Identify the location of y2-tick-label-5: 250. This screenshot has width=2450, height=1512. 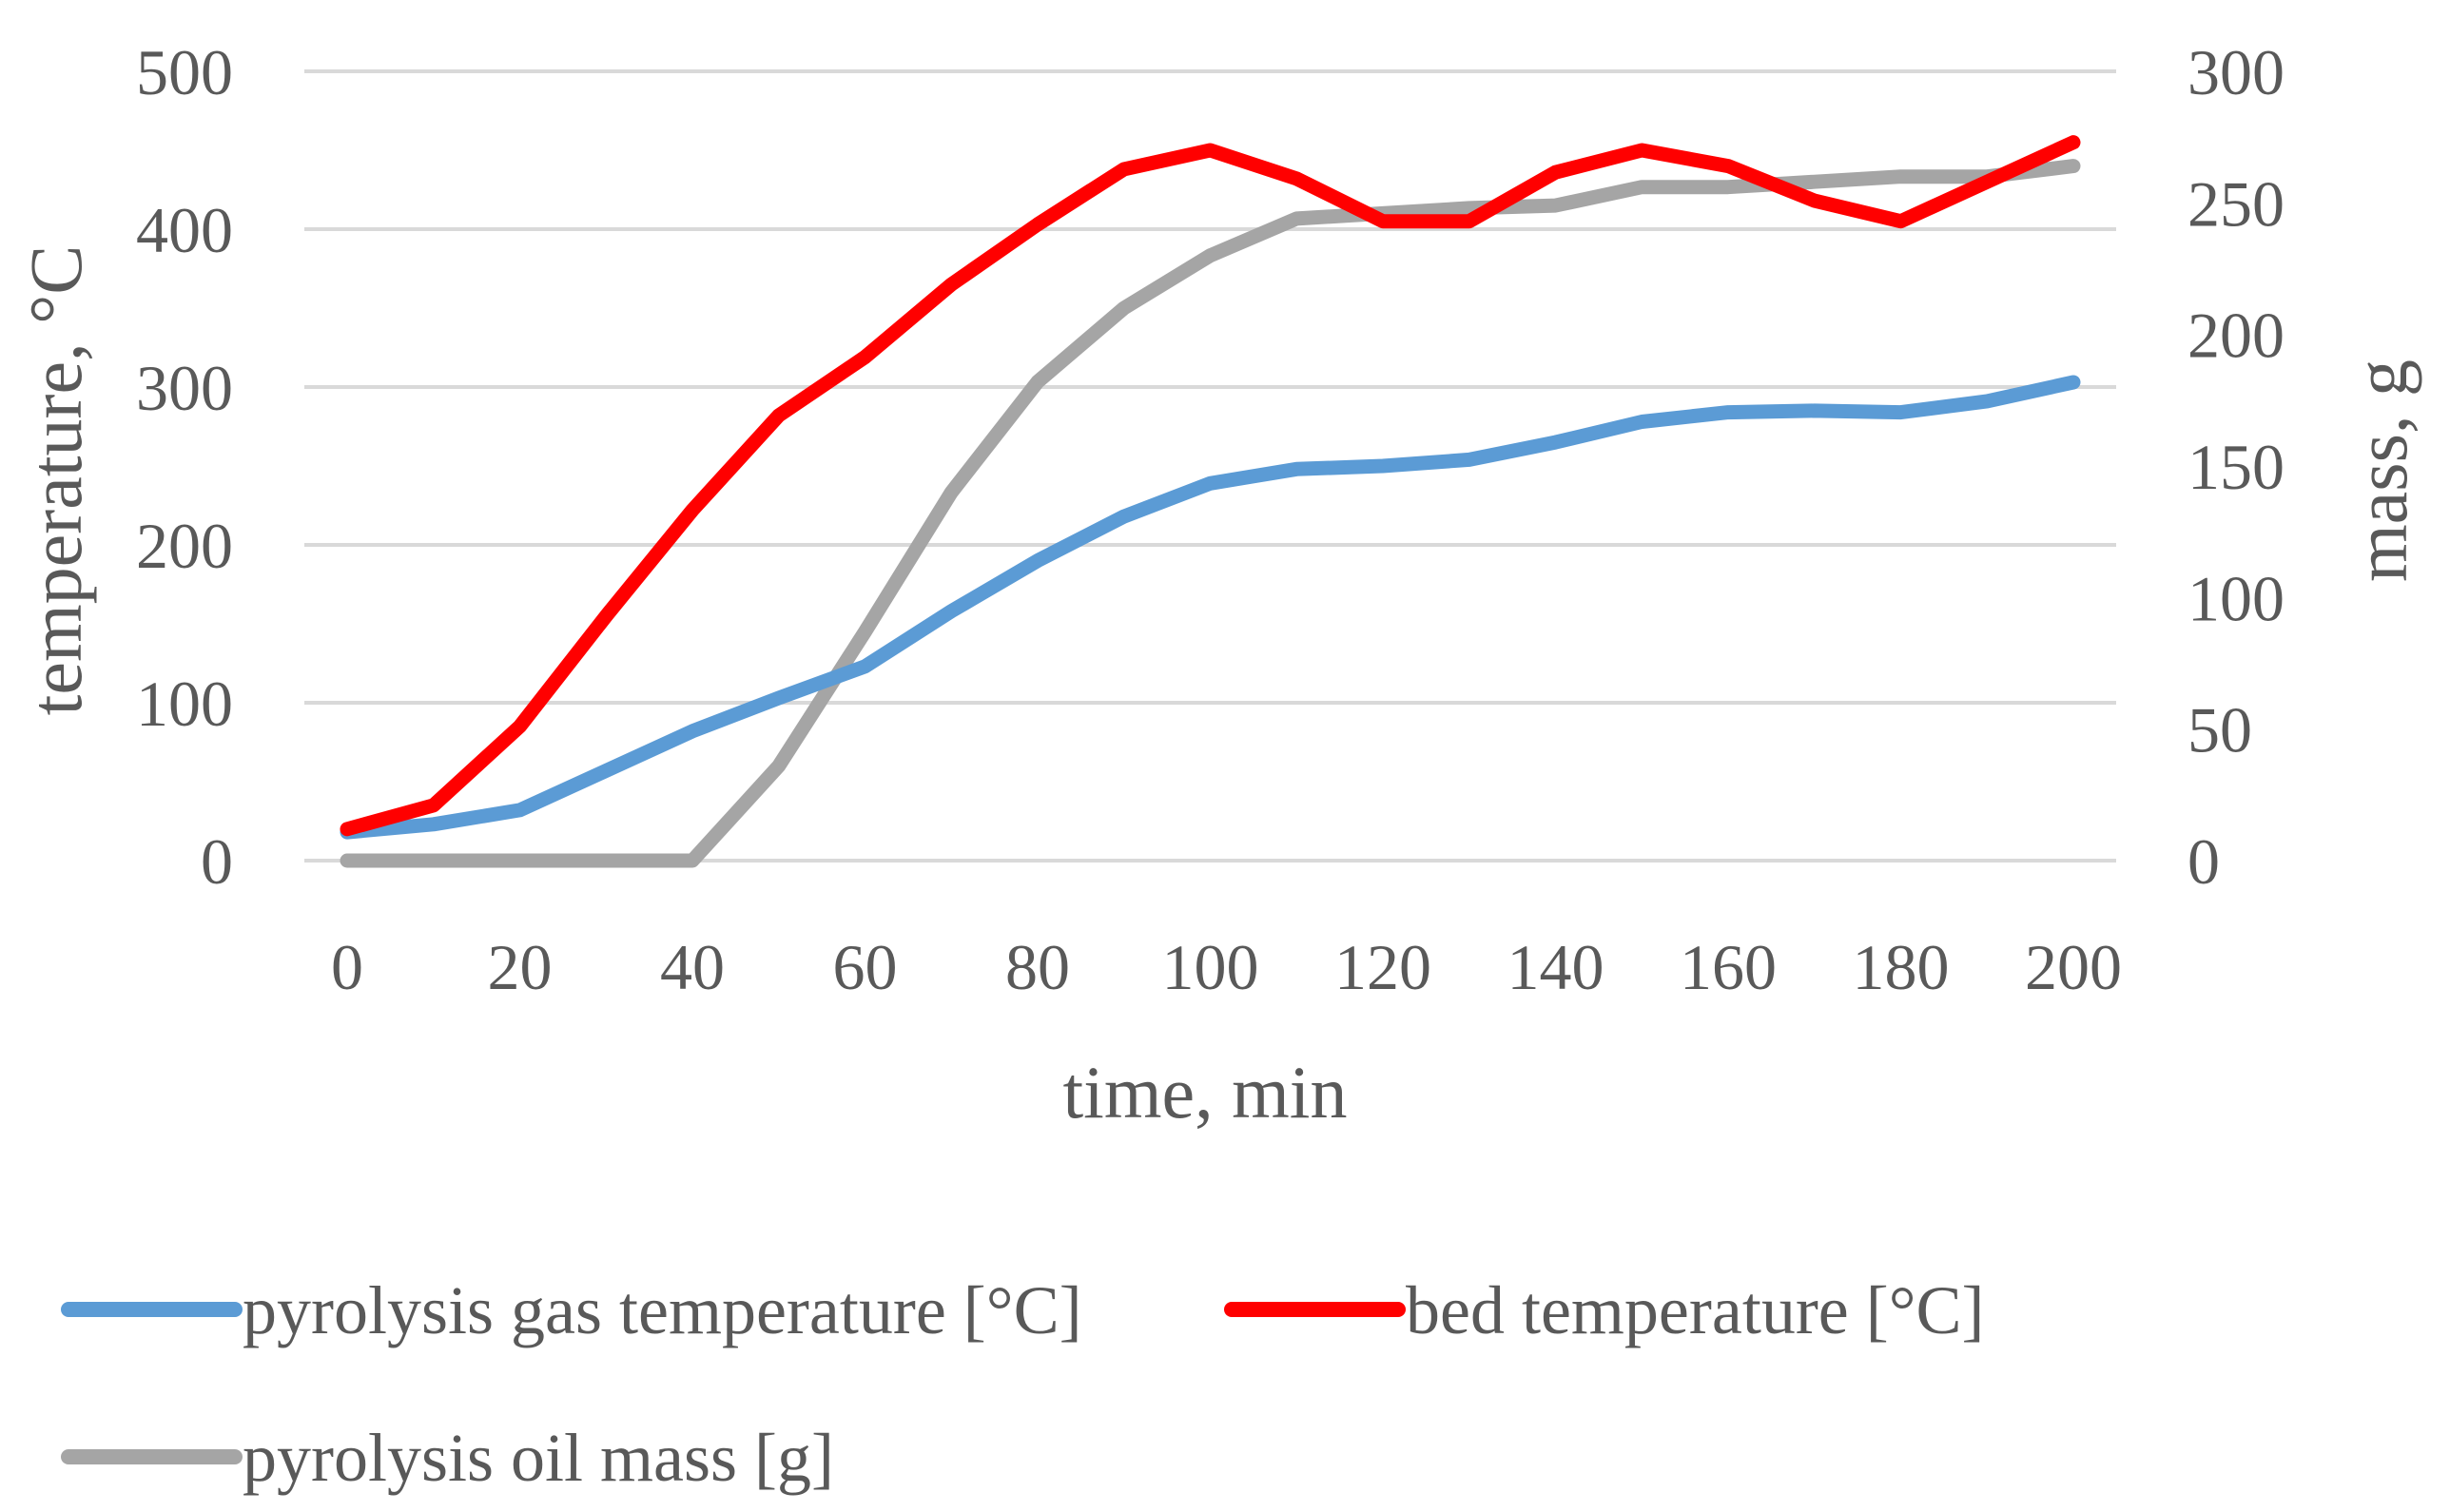
(2236, 203).